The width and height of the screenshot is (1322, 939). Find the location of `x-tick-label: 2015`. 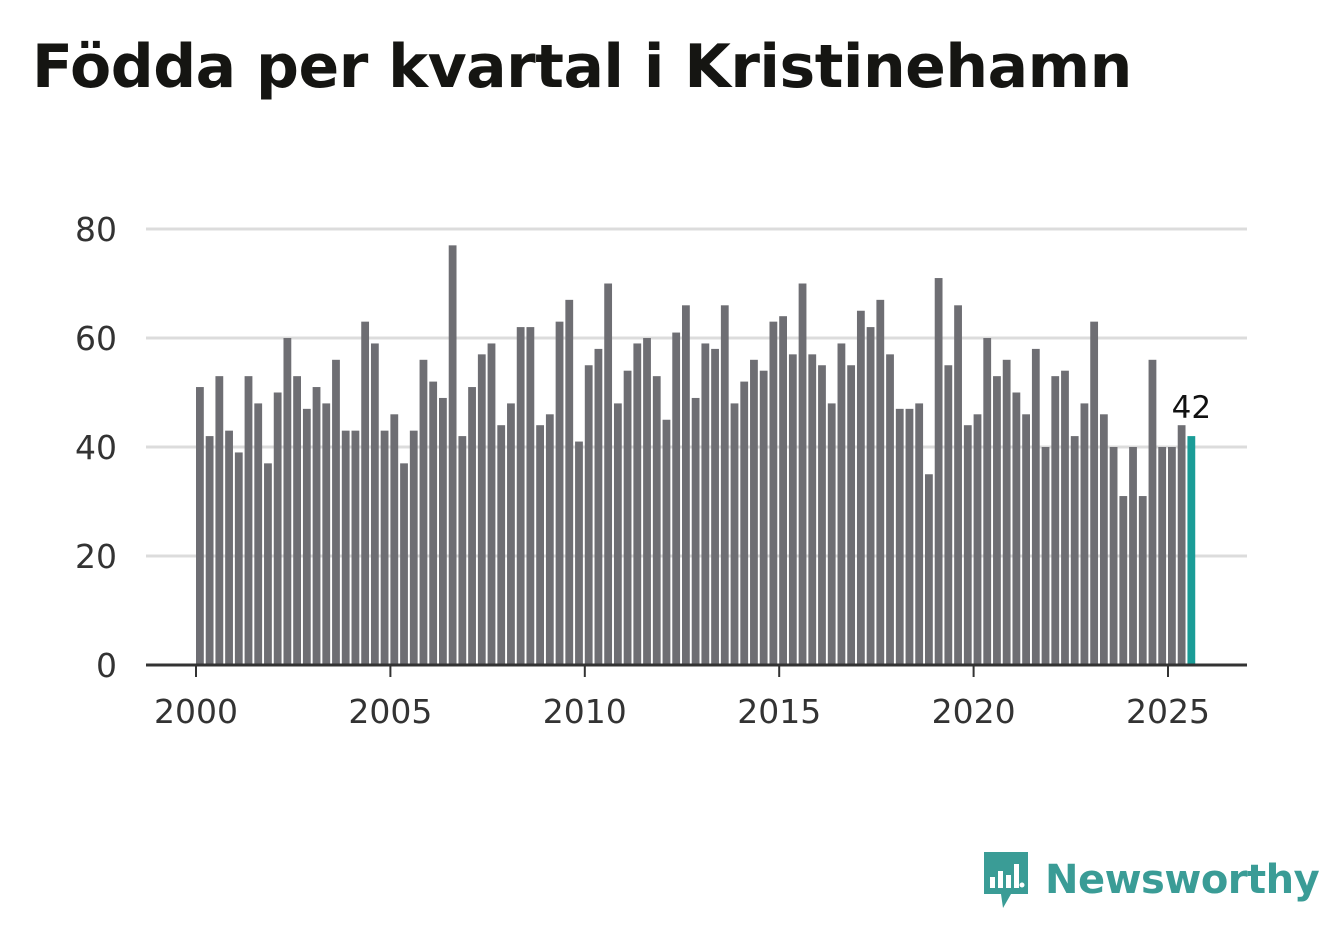

x-tick-label: 2015 is located at coordinates (779, 711).